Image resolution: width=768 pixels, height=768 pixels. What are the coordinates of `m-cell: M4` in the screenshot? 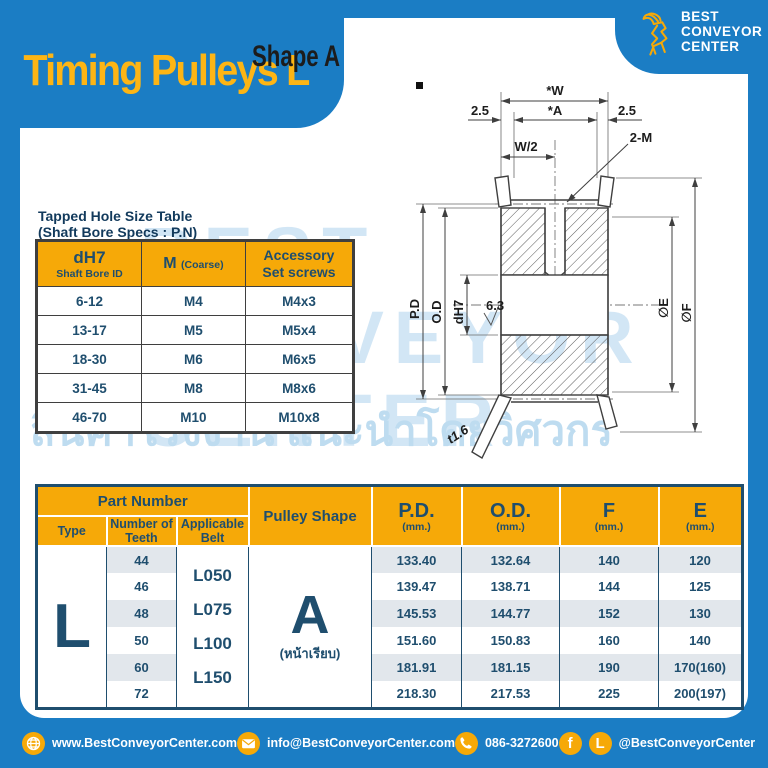 It's located at (193, 301).